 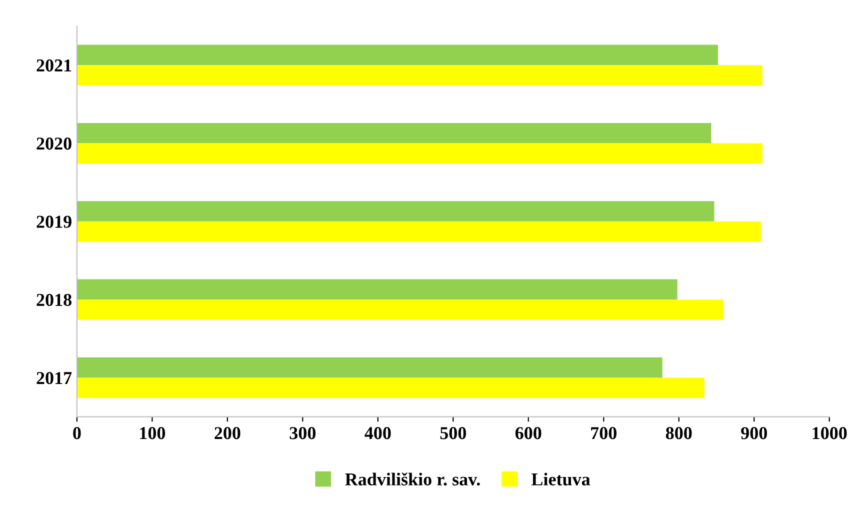 What do you see at coordinates (412, 479) in the screenshot?
I see `legend-label: Radviliškio r. sav.` at bounding box center [412, 479].